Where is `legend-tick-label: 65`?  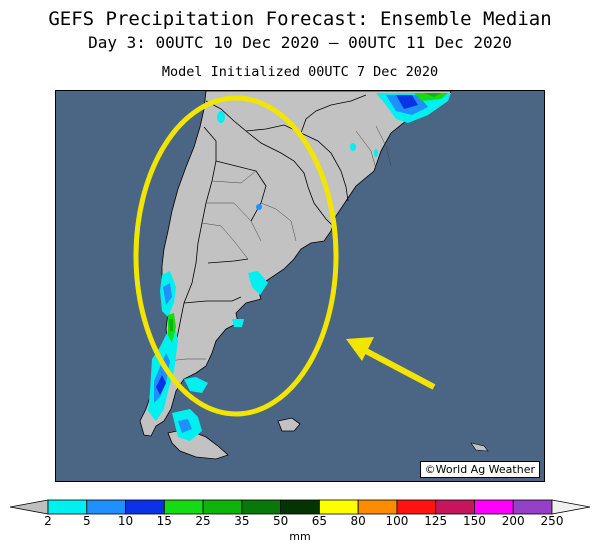 legend-tick-label: 65 is located at coordinates (319, 521).